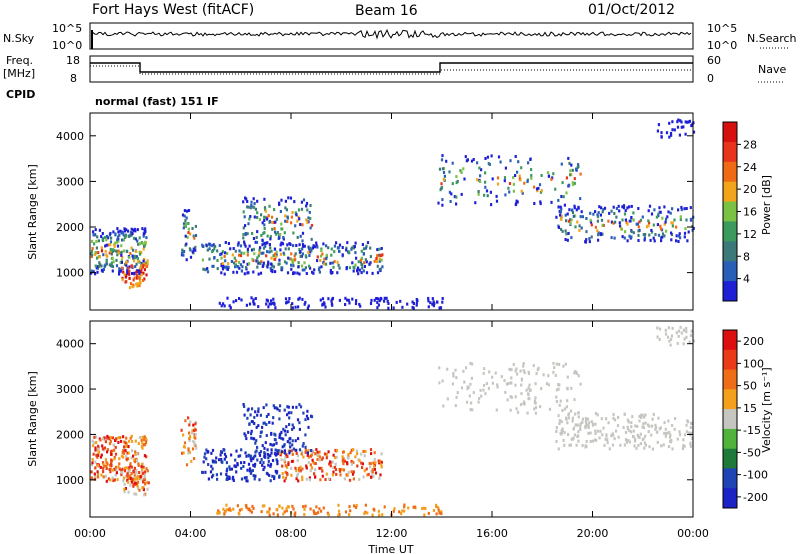 The image size is (800, 554). What do you see at coordinates (70, 273) in the screenshot?
I see `y-tick-label: 1000` at bounding box center [70, 273].